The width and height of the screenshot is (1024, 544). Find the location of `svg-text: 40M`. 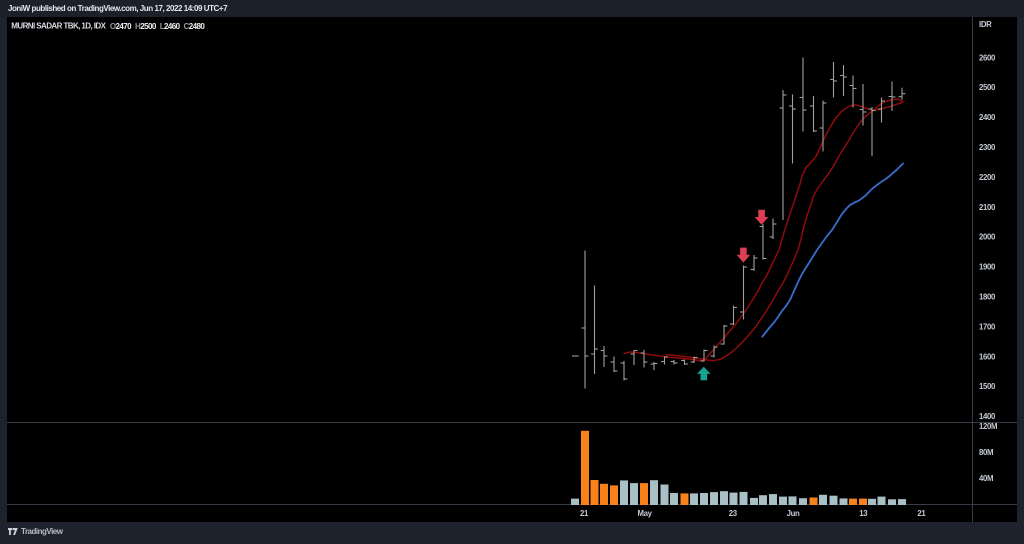

svg-text: 40M is located at coordinates (986, 478).